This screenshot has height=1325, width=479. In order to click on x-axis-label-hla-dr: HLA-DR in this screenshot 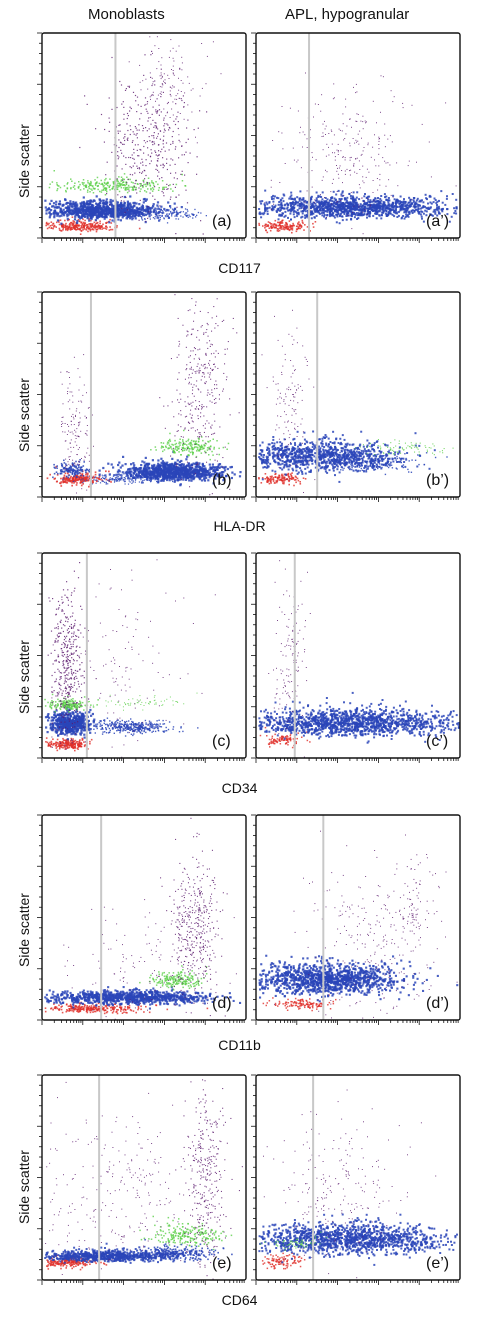, I will do `click(239, 526)`.